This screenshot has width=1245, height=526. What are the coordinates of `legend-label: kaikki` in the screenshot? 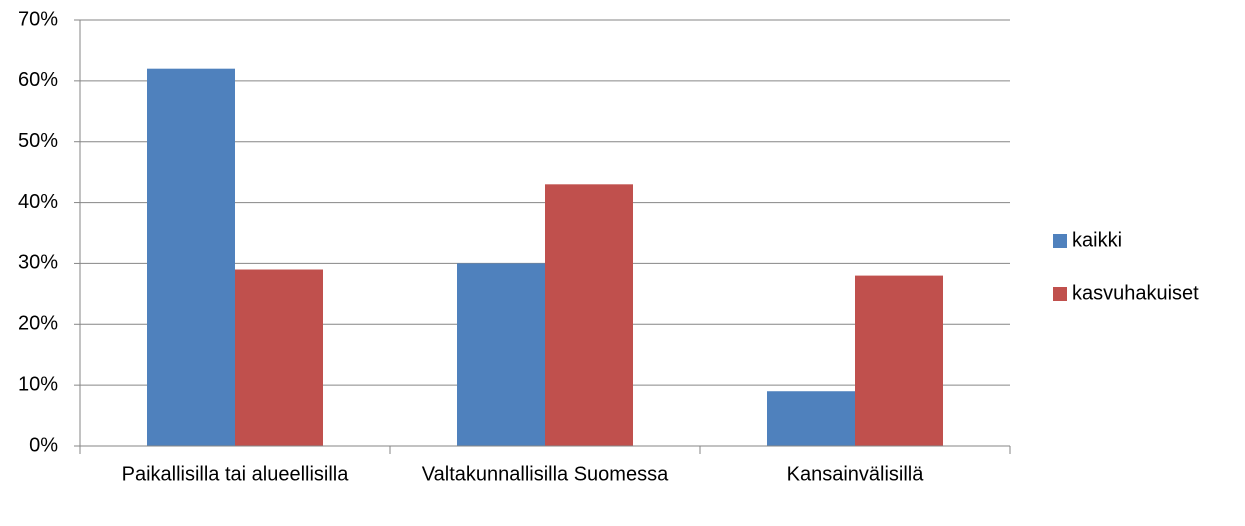 It's located at (1097, 240).